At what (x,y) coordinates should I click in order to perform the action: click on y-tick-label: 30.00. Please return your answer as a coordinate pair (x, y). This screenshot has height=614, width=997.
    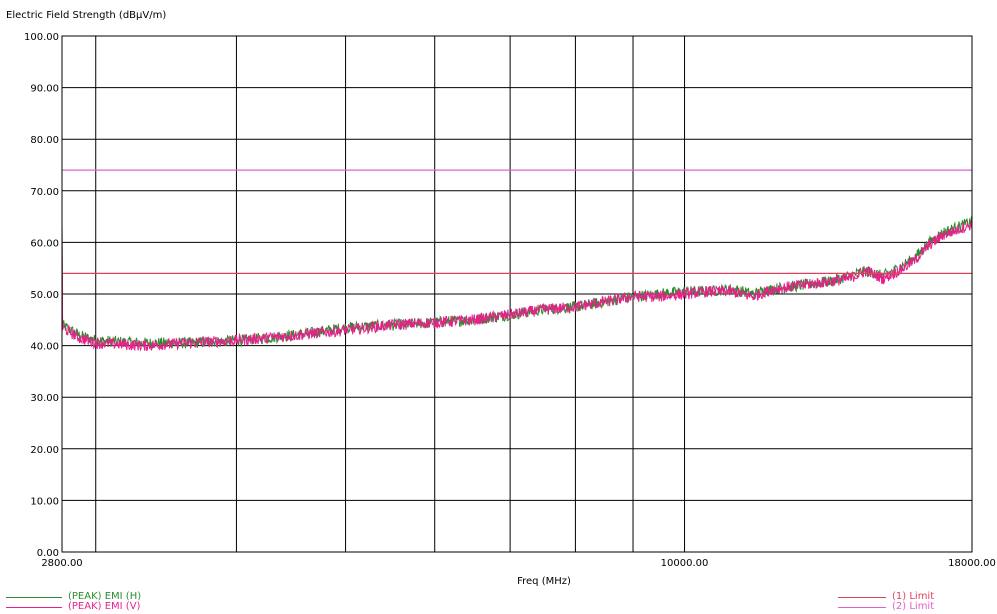
    Looking at the image, I should click on (44, 398).